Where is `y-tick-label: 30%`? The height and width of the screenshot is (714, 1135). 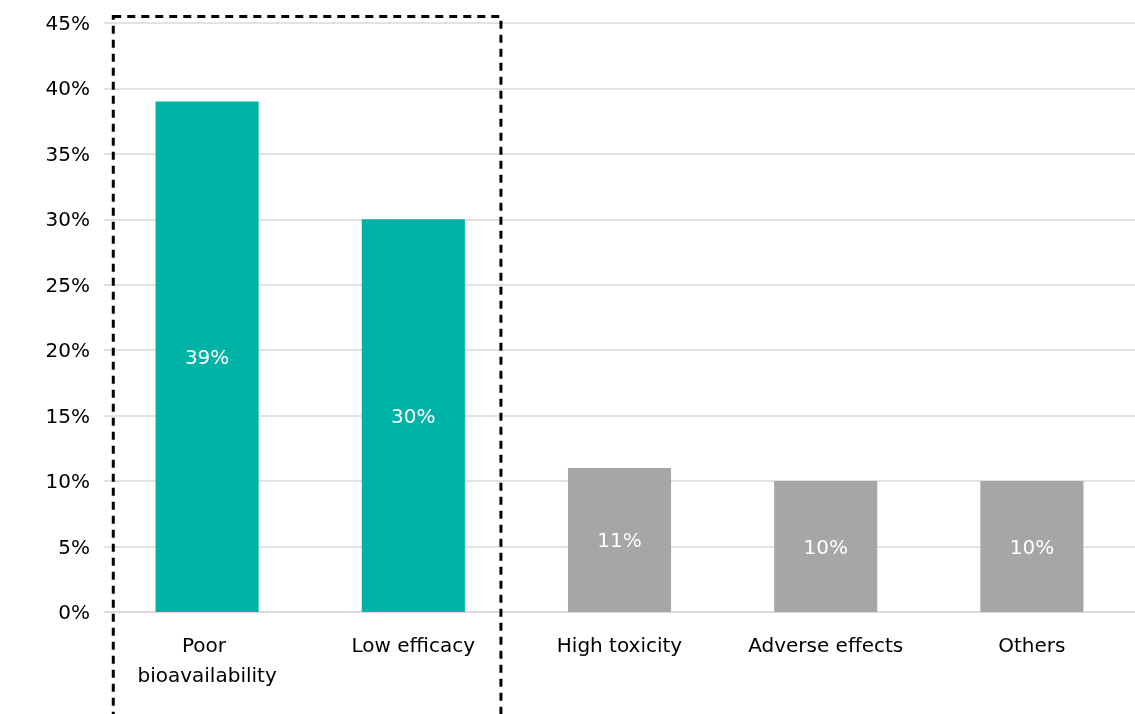
y-tick-label: 30% is located at coordinates (67, 219).